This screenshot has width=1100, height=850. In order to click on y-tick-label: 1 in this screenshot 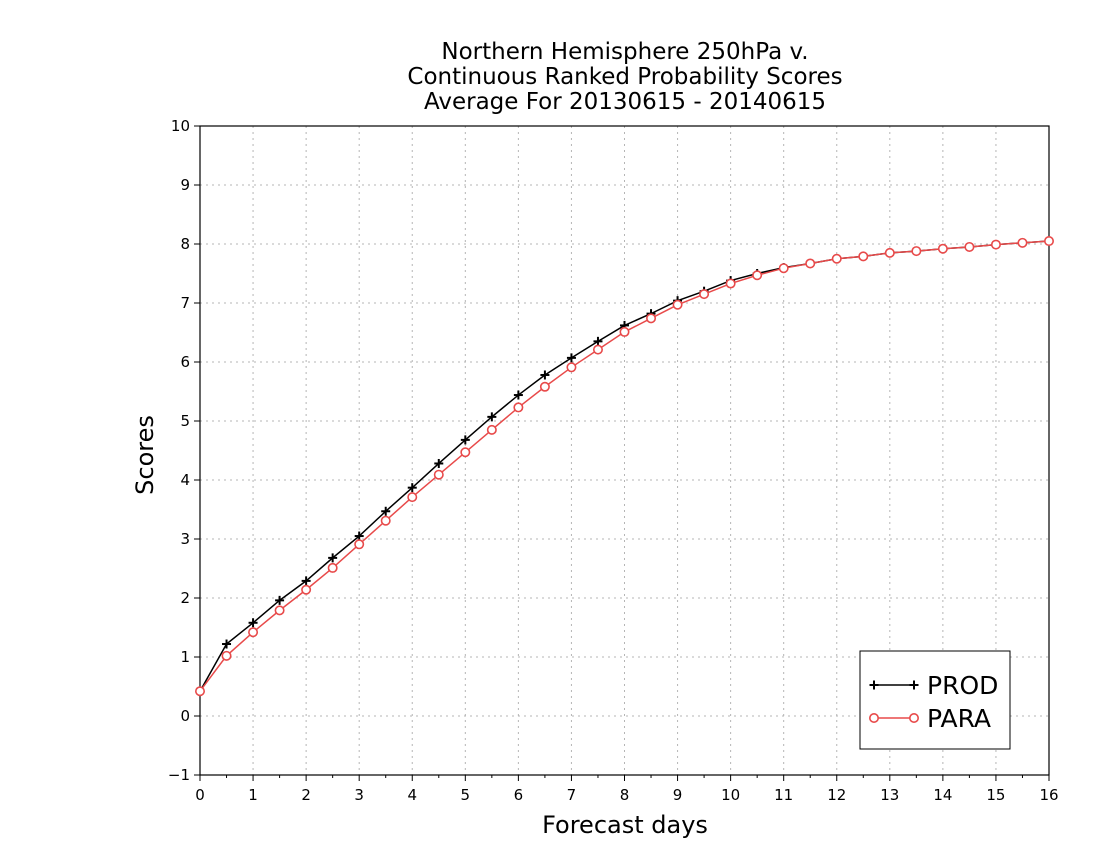, I will do `click(185, 657)`.